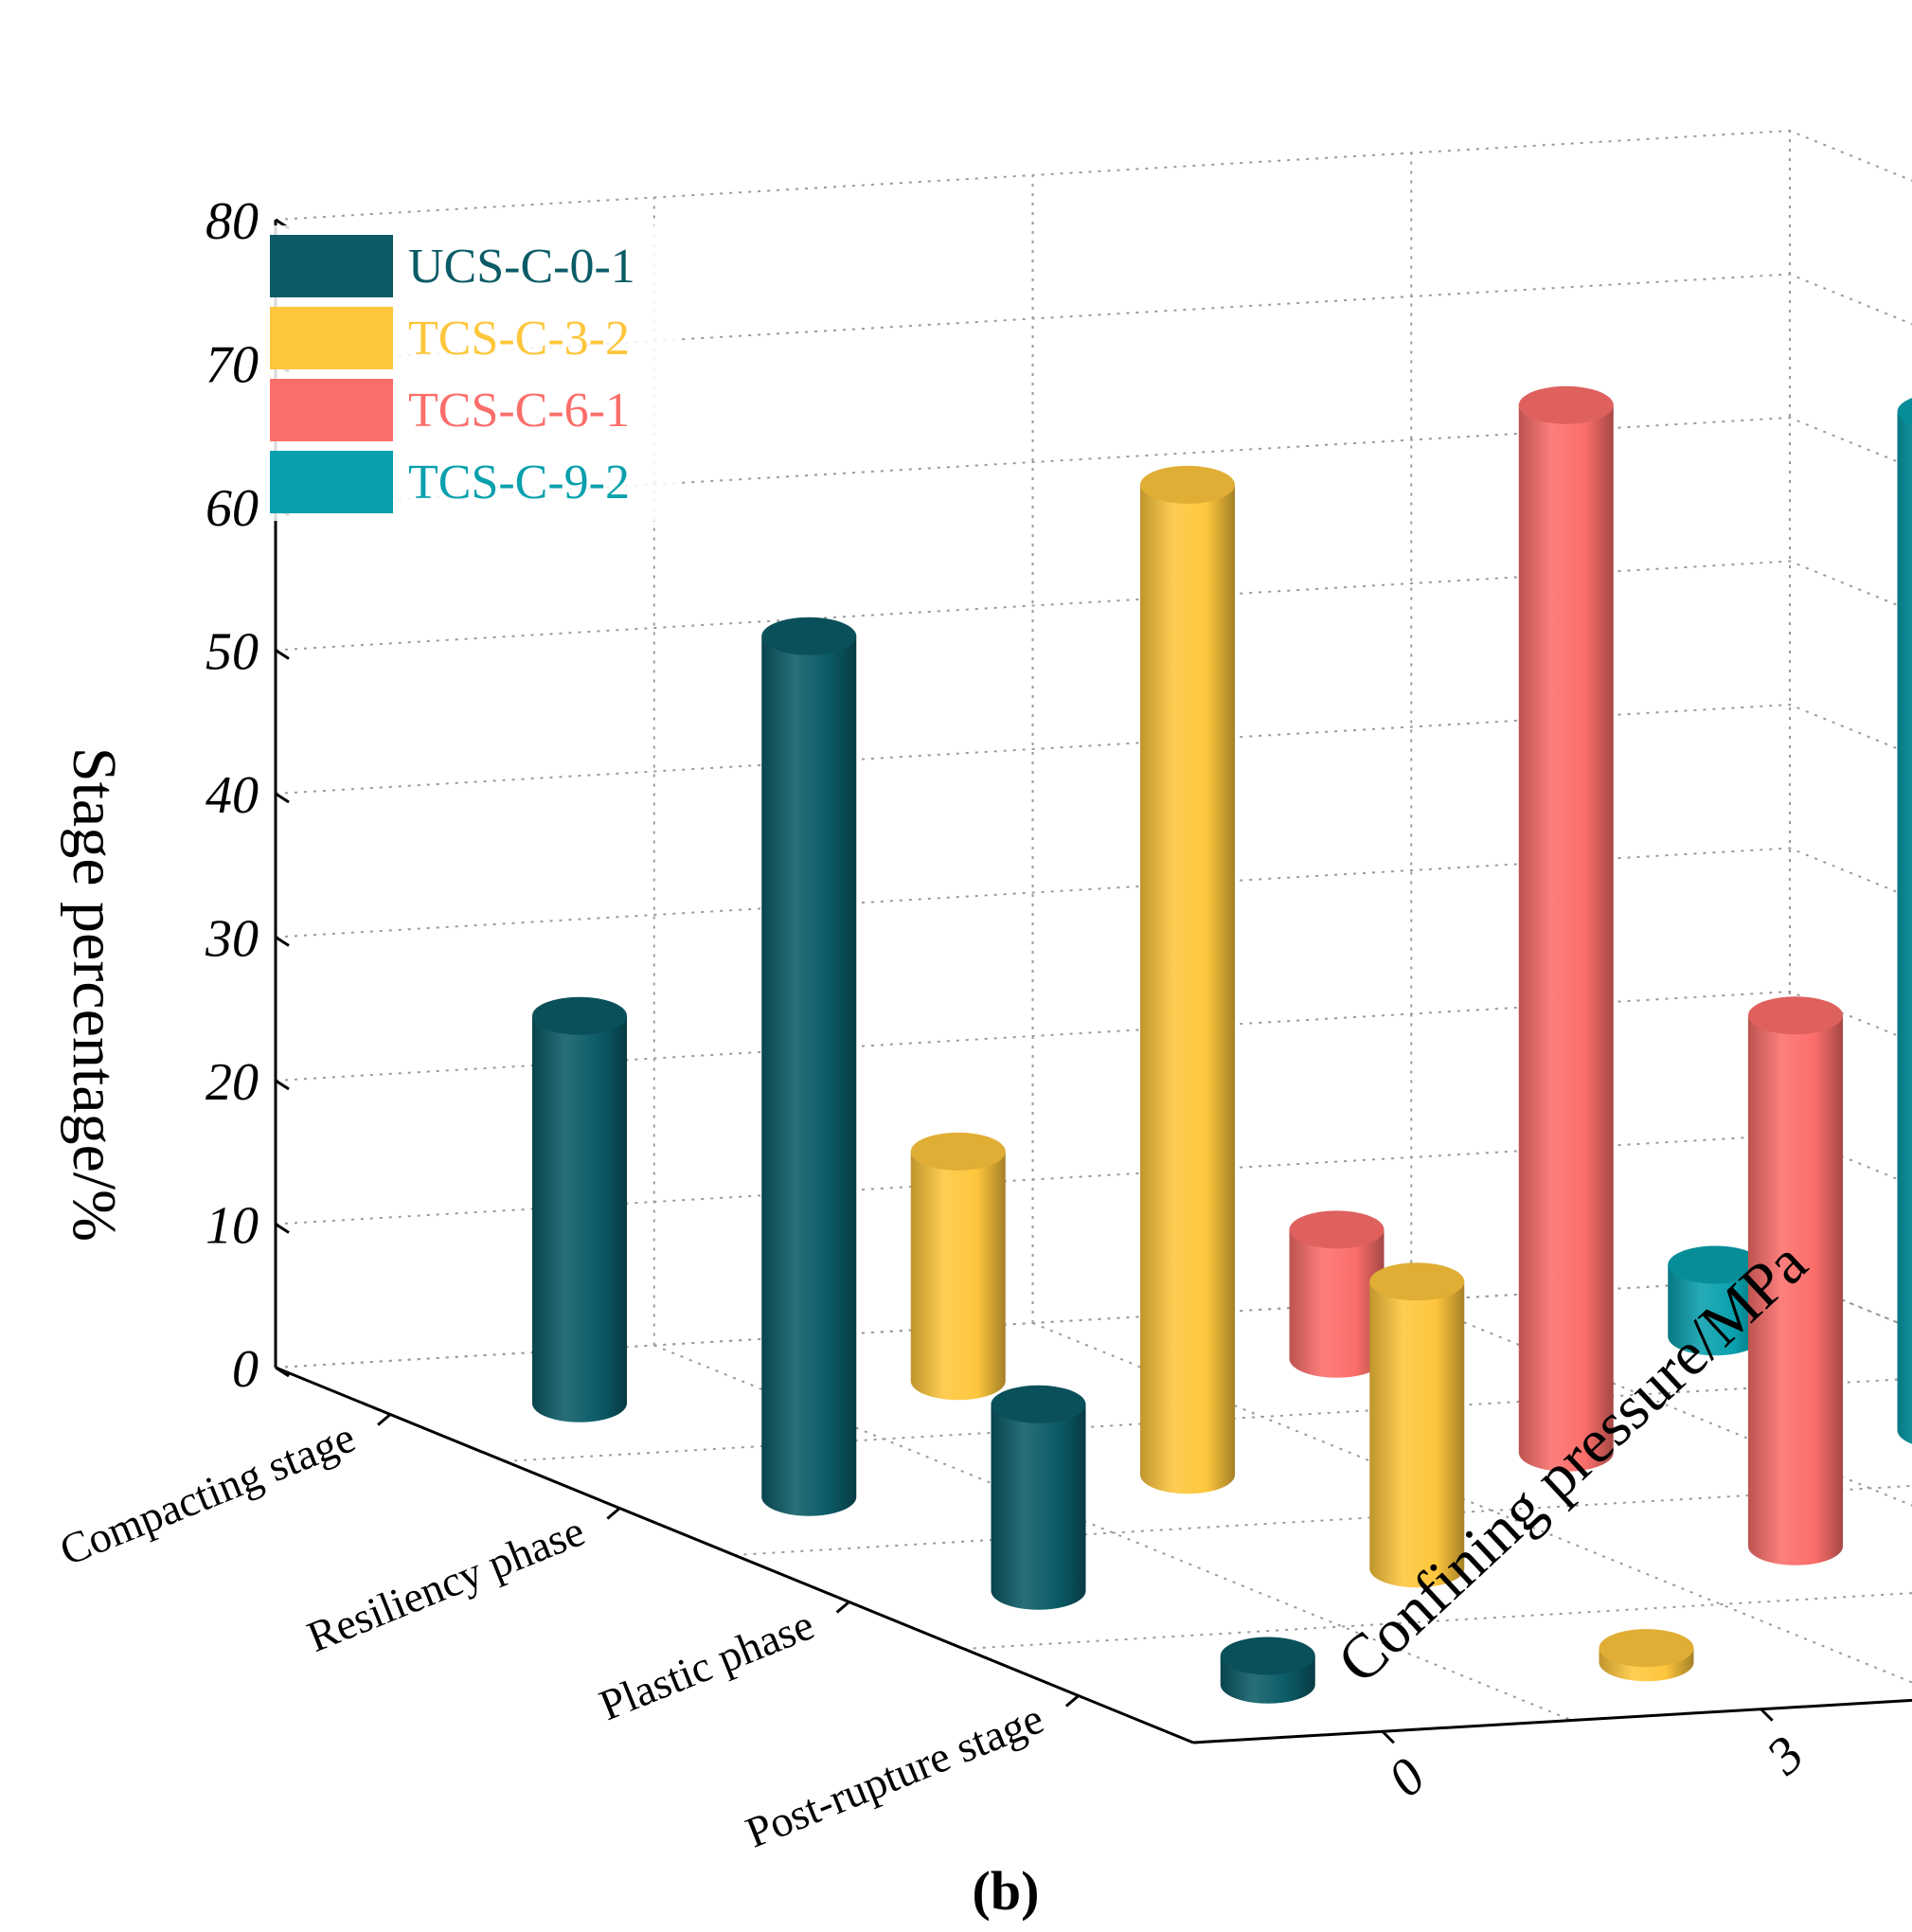 The height and width of the screenshot is (1932, 1912). I want to click on bar-TCS-C-3-2-Post-rupture stage, so click(1646, 1655).